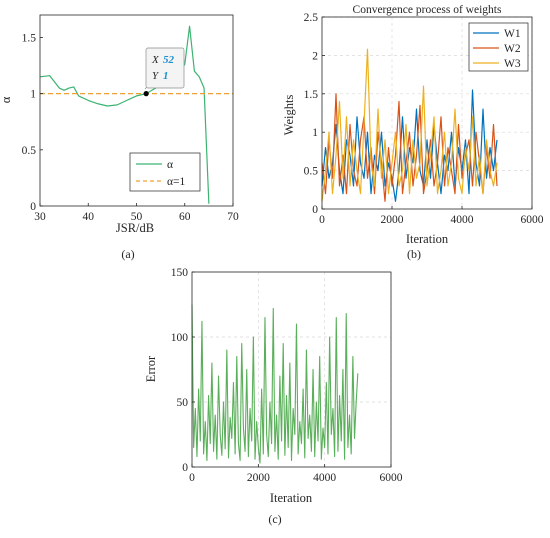  What do you see at coordinates (135, 228) in the screenshot?
I see `chart-a-xlabel: JSR/dB` at bounding box center [135, 228].